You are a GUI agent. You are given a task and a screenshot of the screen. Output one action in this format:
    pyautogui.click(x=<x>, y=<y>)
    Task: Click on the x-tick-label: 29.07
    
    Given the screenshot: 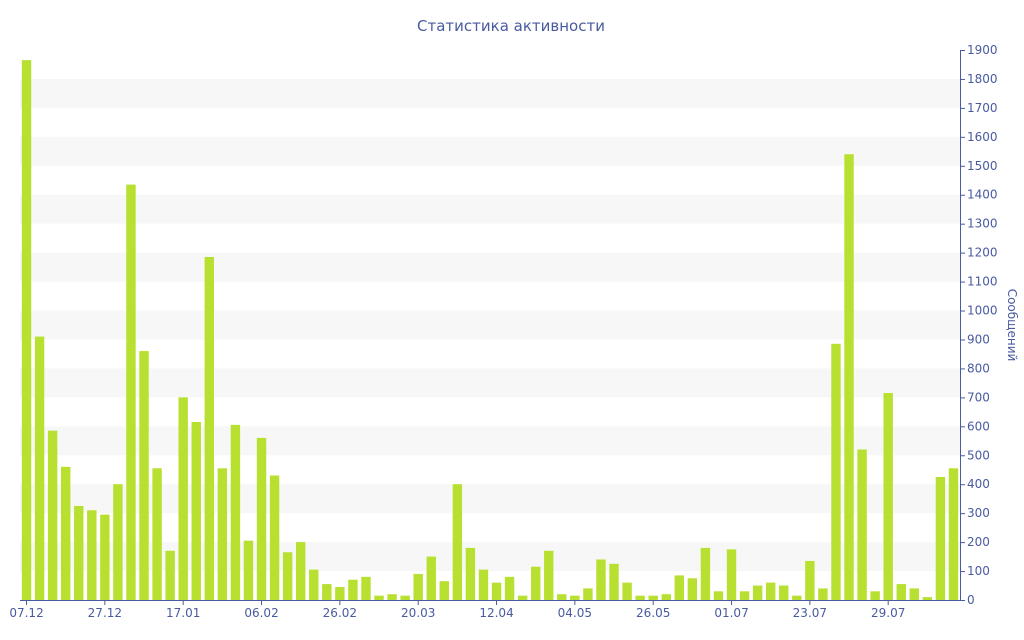 What is the action you would take?
    pyautogui.click(x=888, y=613)
    